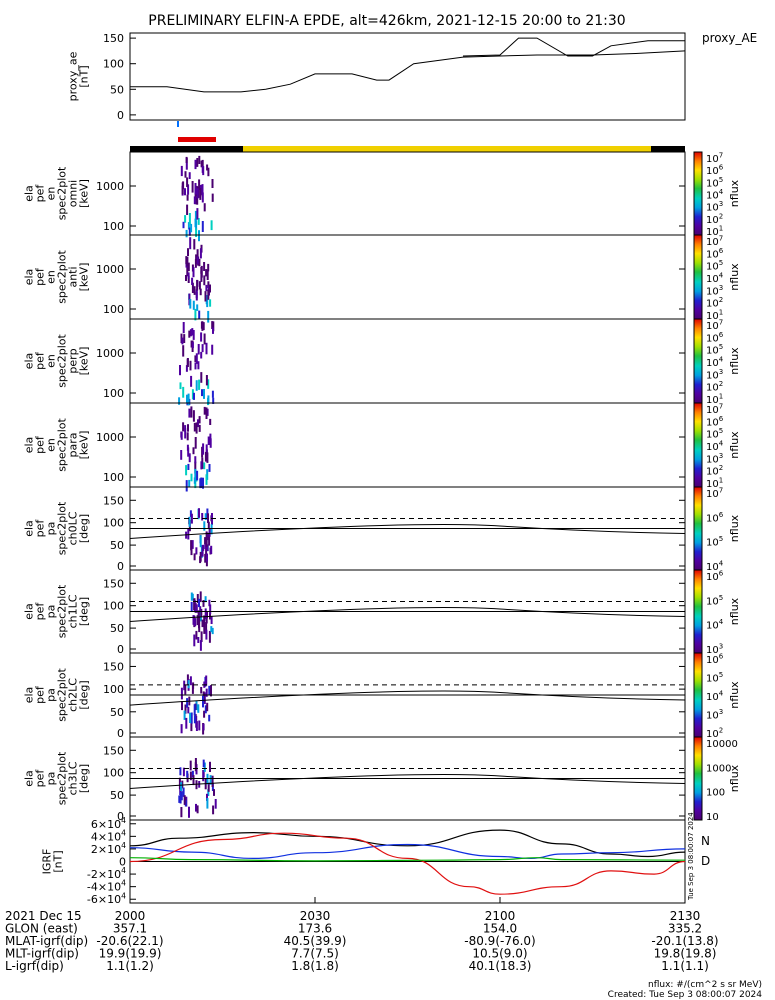 The image size is (775, 1000). Describe the element at coordinates (43, 916) in the screenshot. I see `xaxis-row-label: 2021 Dec 15` at that location.